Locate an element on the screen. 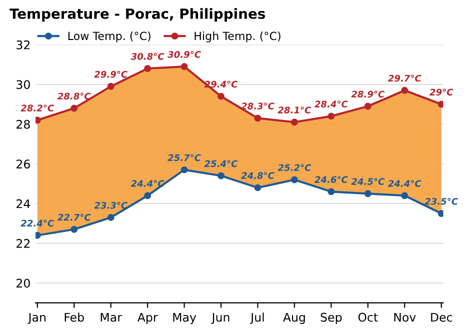 The width and height of the screenshot is (474, 331). x-tick-label: Mar is located at coordinates (111, 317).